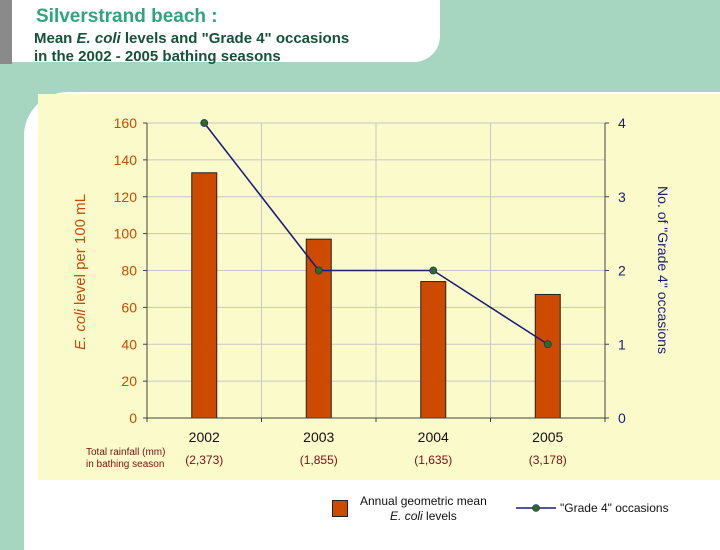 The height and width of the screenshot is (550, 720). Describe the element at coordinates (622, 197) in the screenshot. I see `y-tick-label-right: 3` at that location.